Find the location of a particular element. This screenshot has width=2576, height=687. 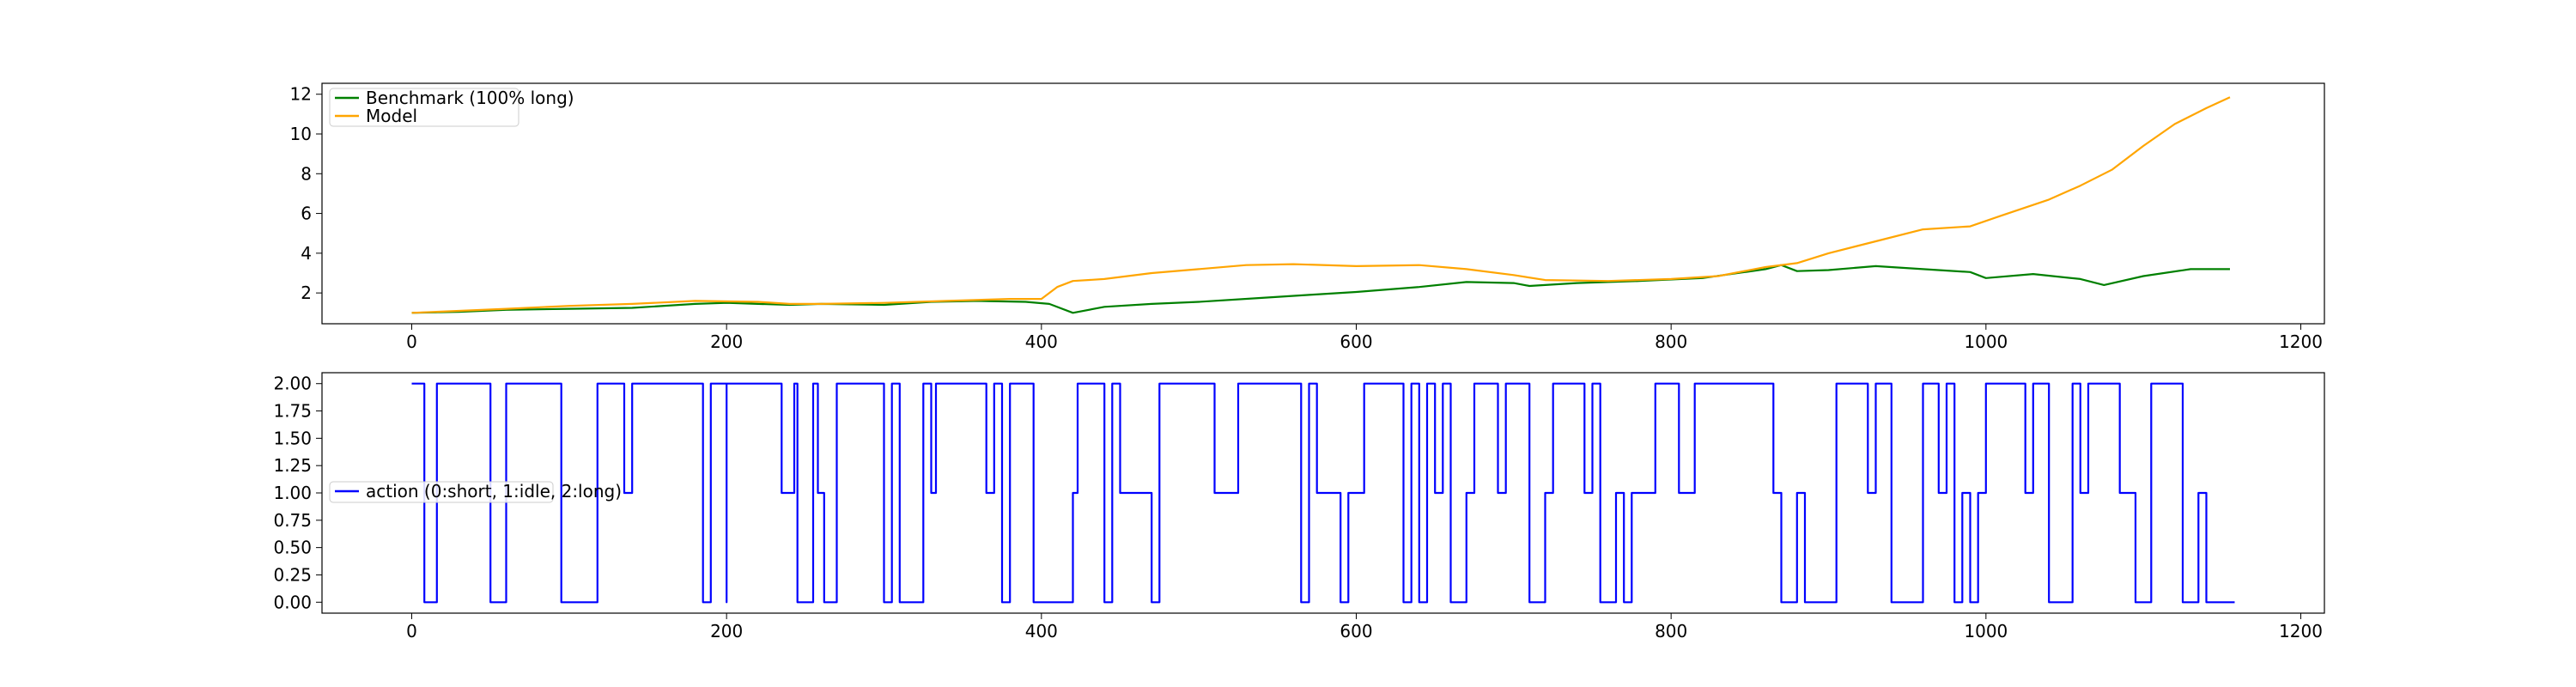

action-plot-x-ticks: 0 200 400 600 800 1000 1200 is located at coordinates (1364, 627).